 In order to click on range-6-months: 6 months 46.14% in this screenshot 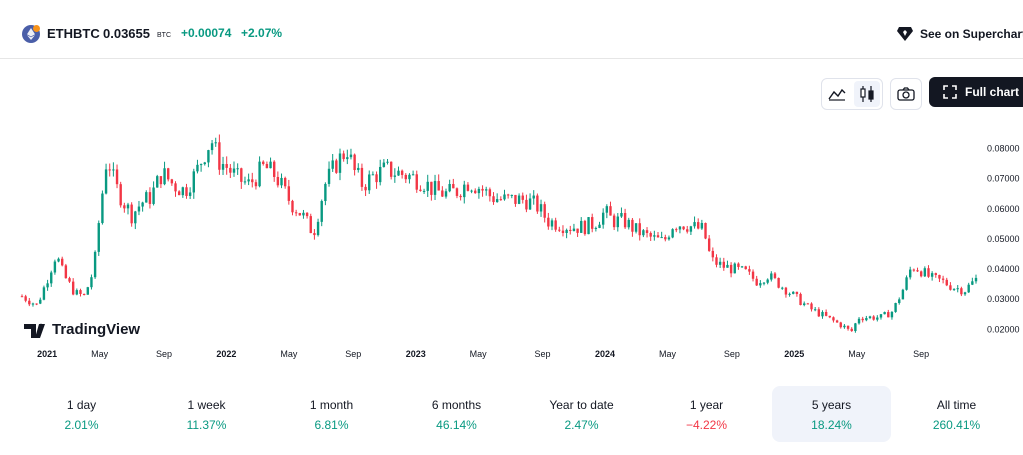, I will do `click(456, 414)`.